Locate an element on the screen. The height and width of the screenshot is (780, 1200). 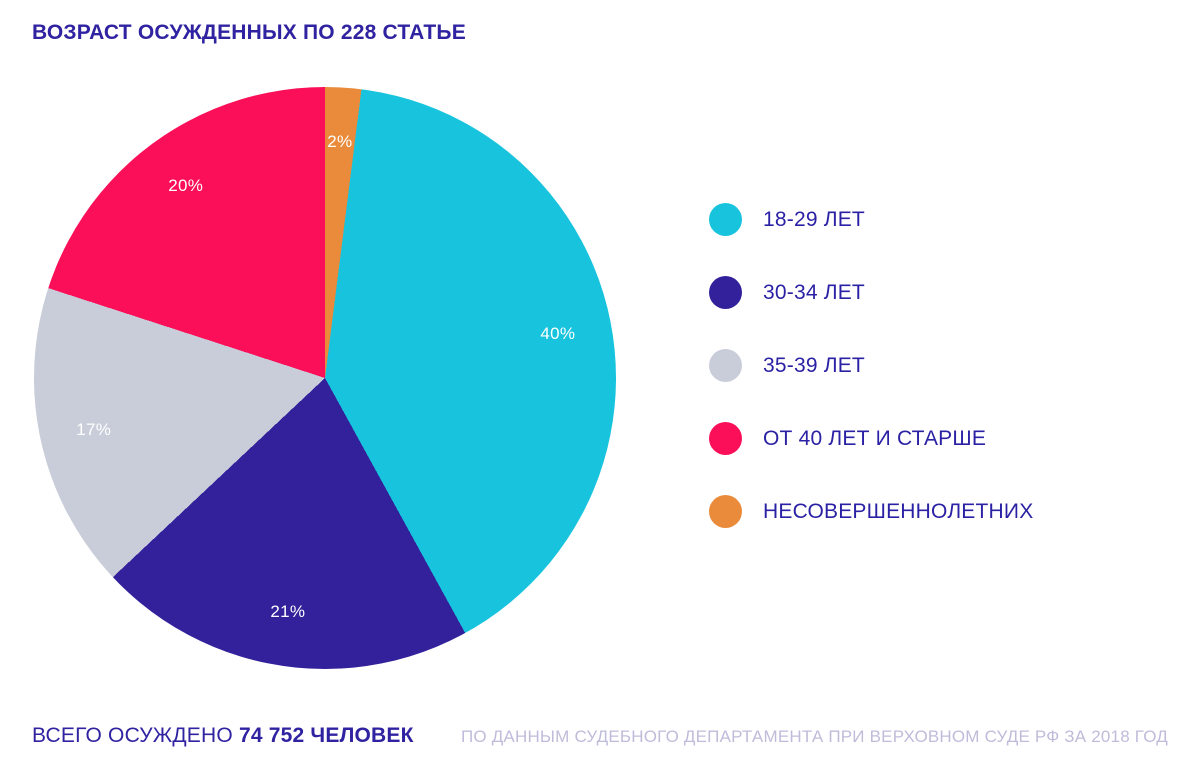
legend-label-18-29: 18-29 ЛЕТ is located at coordinates (814, 219).